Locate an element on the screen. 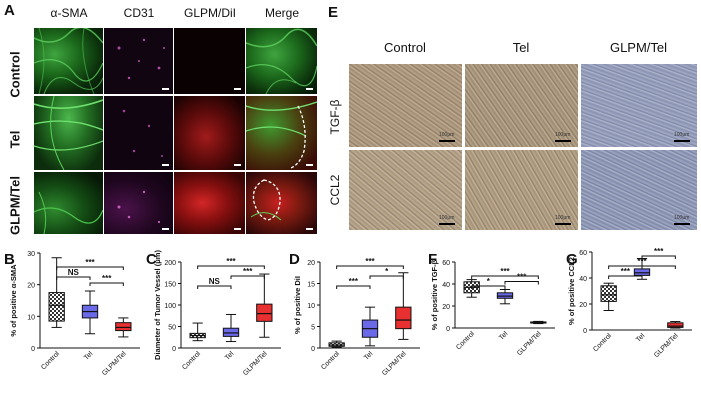 The height and width of the screenshot is (414, 701). micrograph-glpm-asma is located at coordinates (68, 203).